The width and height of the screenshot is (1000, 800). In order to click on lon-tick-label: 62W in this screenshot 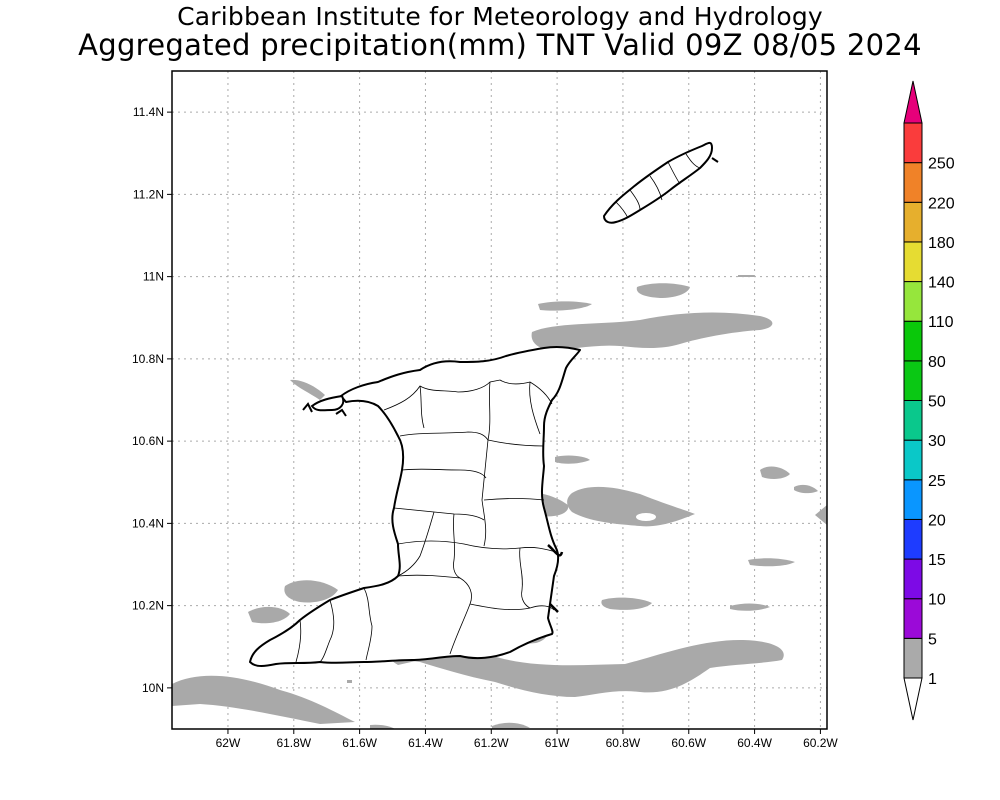, I will do `click(228, 743)`.